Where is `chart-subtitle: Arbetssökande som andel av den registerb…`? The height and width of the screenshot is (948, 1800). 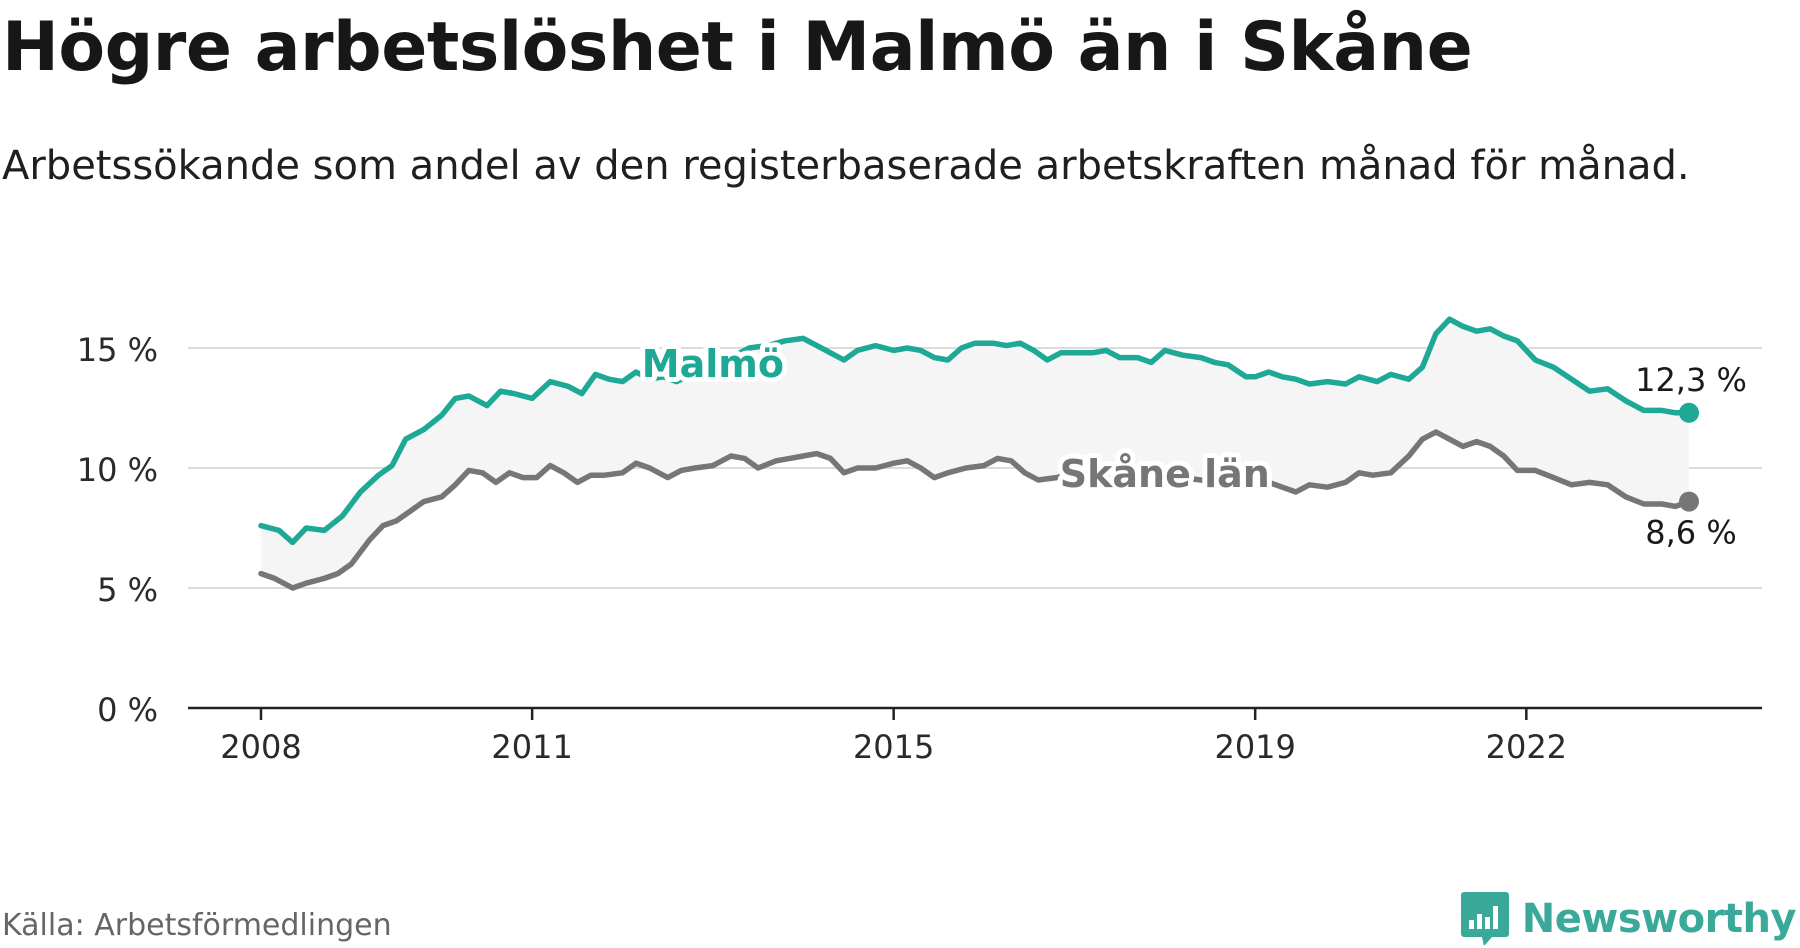 chart-subtitle: Arbetssökande som andel av den registerb… is located at coordinates (846, 166).